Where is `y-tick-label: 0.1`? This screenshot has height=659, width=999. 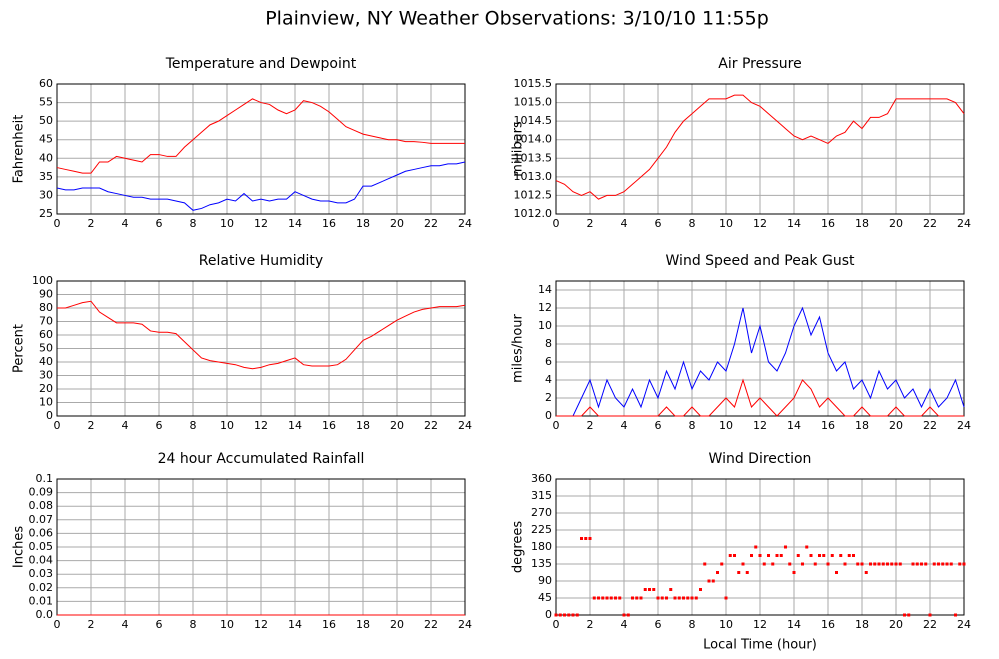 y-tick-label: 0.1 is located at coordinates (45, 478).